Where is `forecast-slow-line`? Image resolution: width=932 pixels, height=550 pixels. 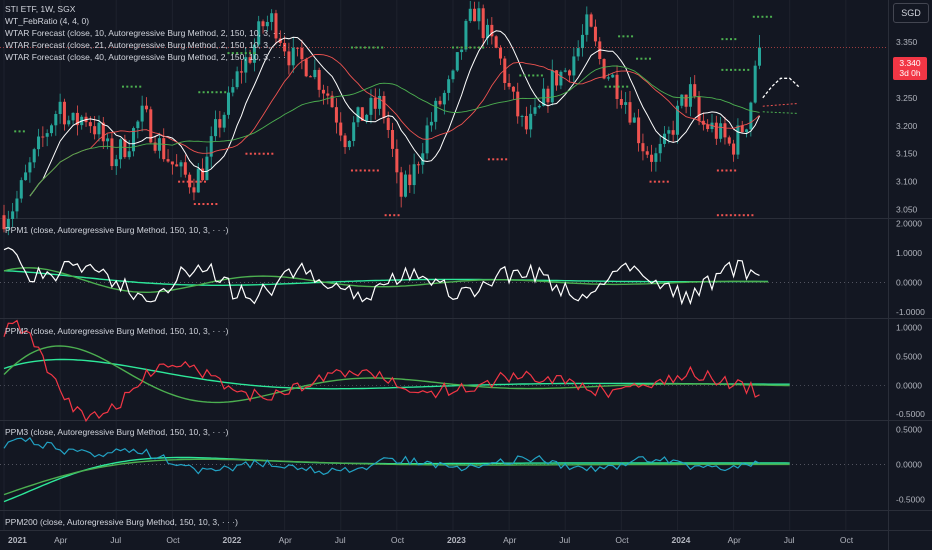 forecast-slow-line is located at coordinates (780, 112).